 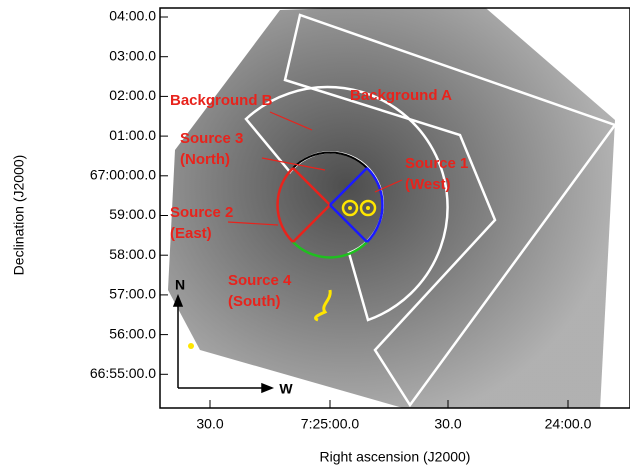 I want to click on y-axis-title: Declination (J2000), so click(x=19, y=215).